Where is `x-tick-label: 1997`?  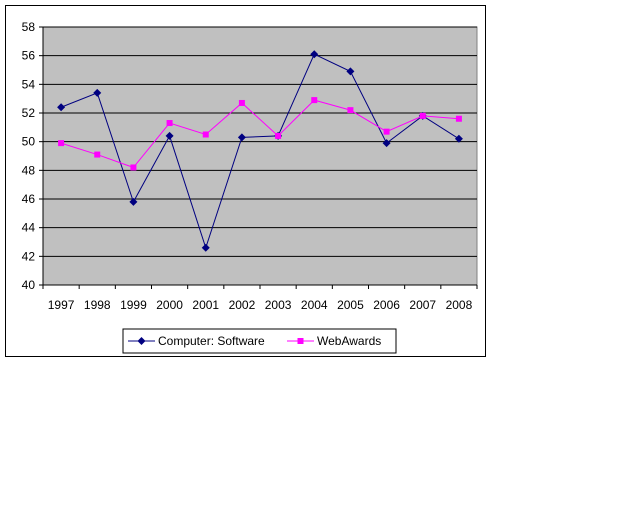
x-tick-label: 1997 is located at coordinates (61, 305).